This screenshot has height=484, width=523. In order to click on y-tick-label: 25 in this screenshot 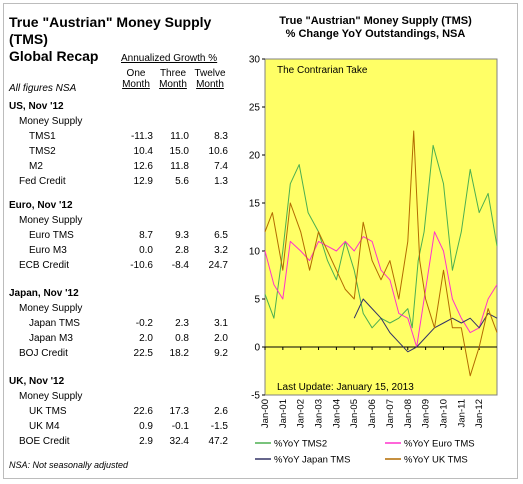, I will do `click(255, 108)`.